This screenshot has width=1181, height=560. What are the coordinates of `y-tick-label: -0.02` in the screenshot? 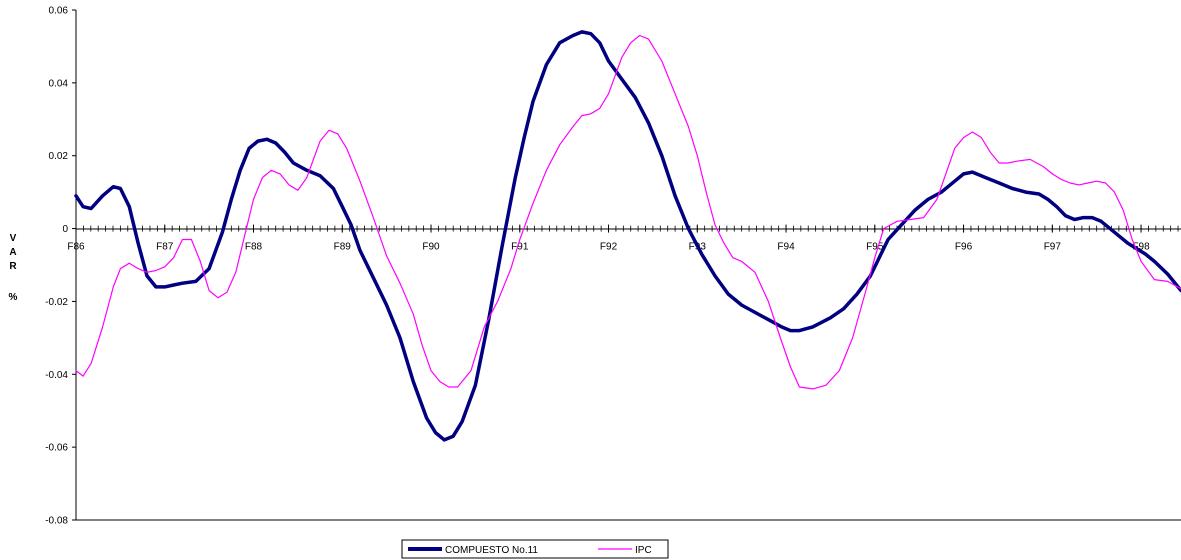 It's located at (56, 302).